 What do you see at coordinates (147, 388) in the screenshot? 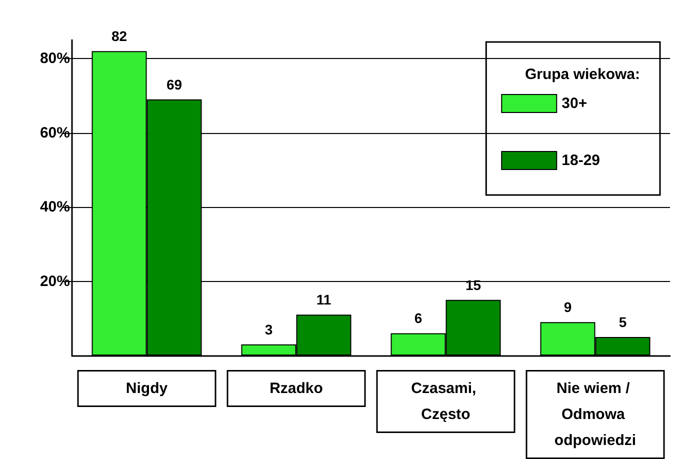
I see `x-tick-label: Nigdy` at bounding box center [147, 388].